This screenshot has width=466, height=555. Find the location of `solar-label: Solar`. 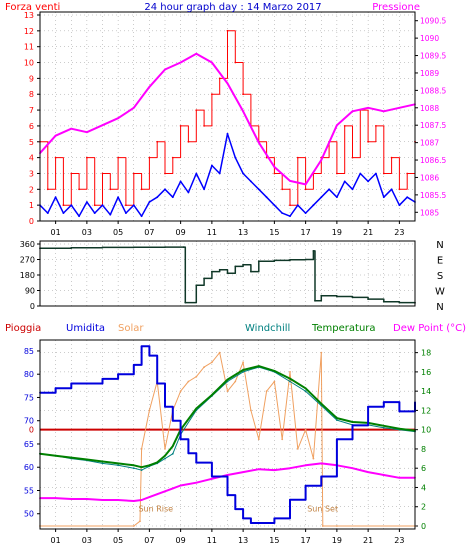

solar-label: Solar is located at coordinates (131, 328).